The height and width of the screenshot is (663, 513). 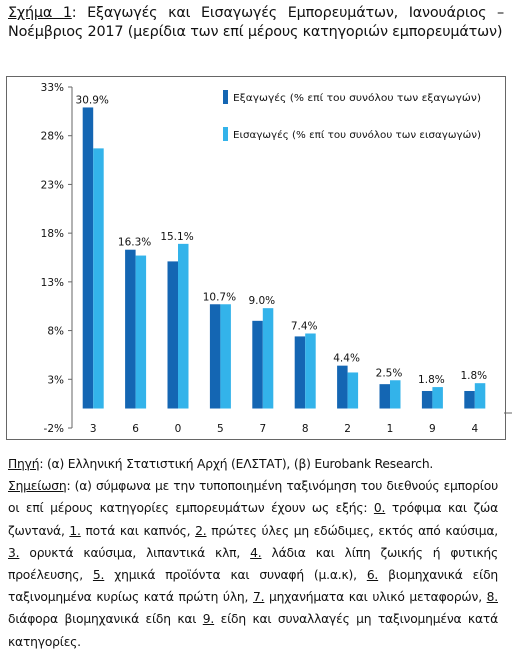 I want to click on note-text: χημικά προϊόντα και συναφή (μ.α.κ),, so click(x=235, y=575).